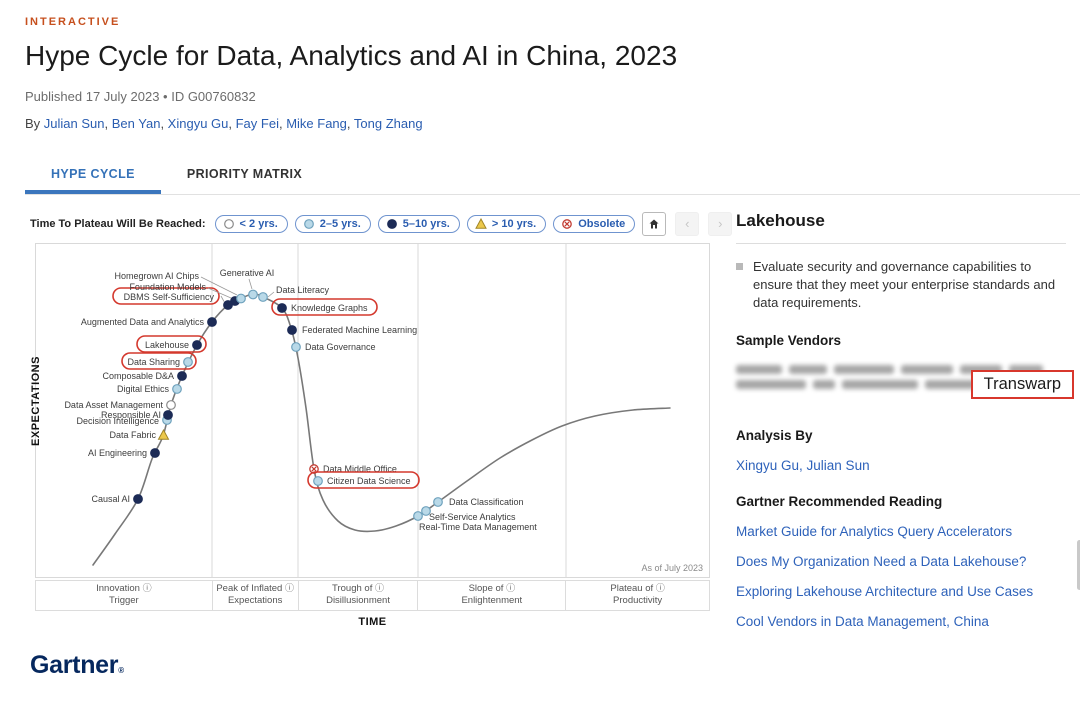 This screenshot has width=1080, height=726. What do you see at coordinates (552, 665) in the screenshot?
I see `footer: Gartner®` at bounding box center [552, 665].